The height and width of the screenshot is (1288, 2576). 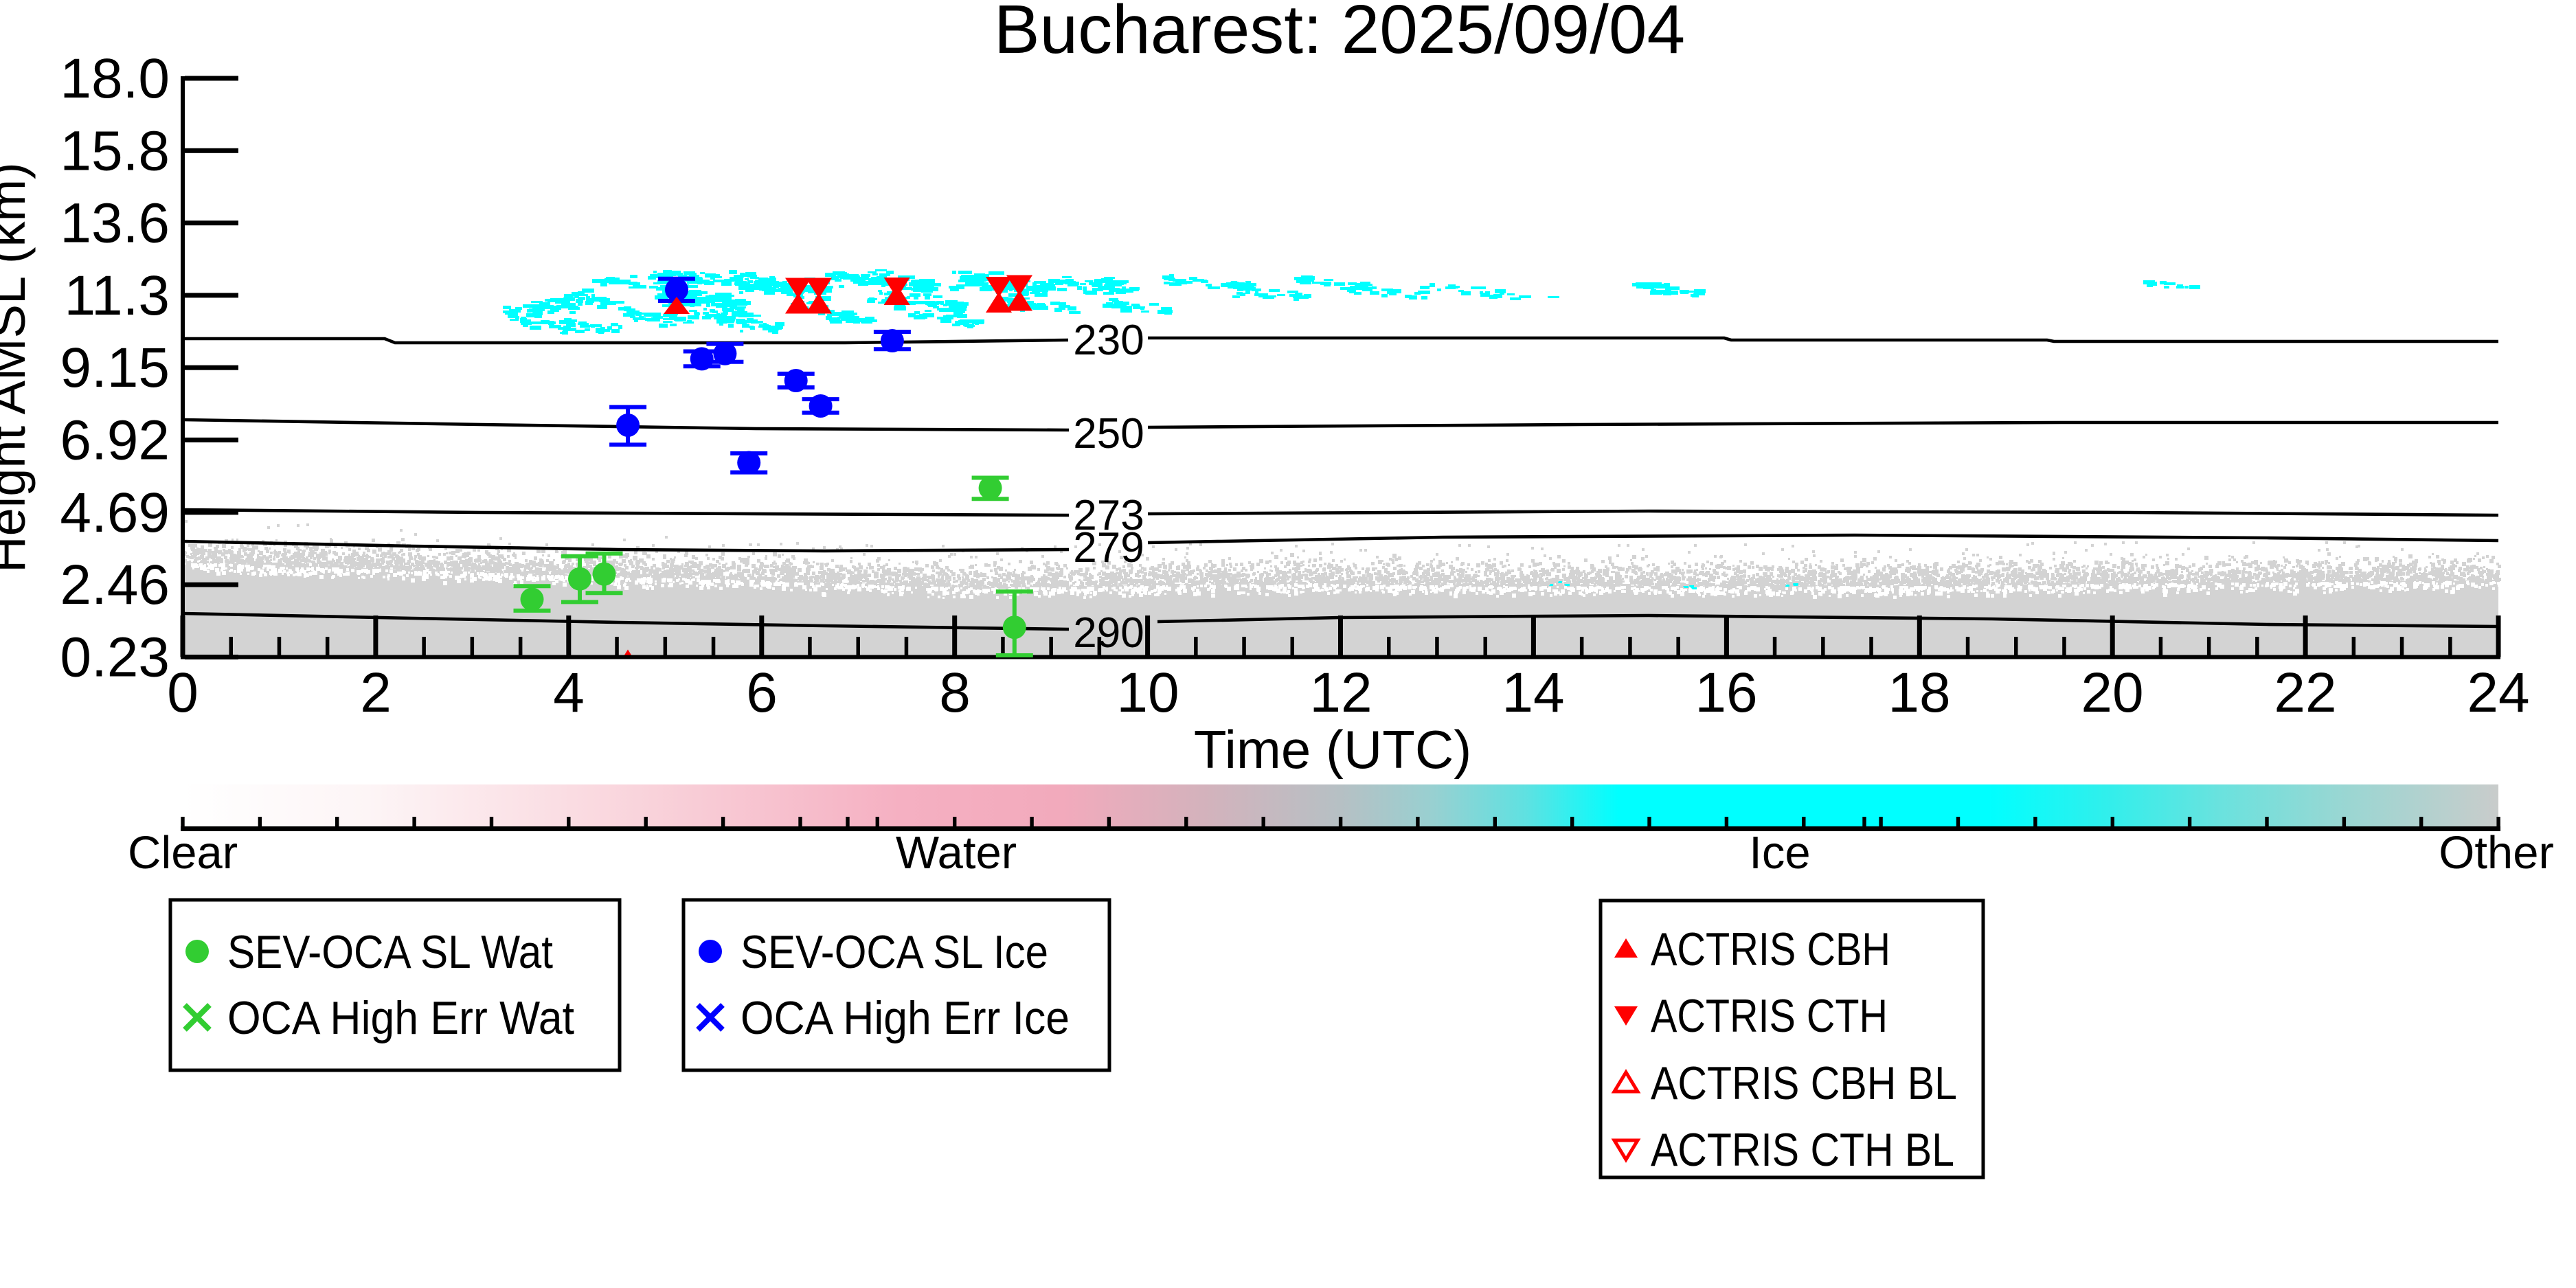 What do you see at coordinates (1147, 693) in the screenshot?
I see `svg-text: 10` at bounding box center [1147, 693].